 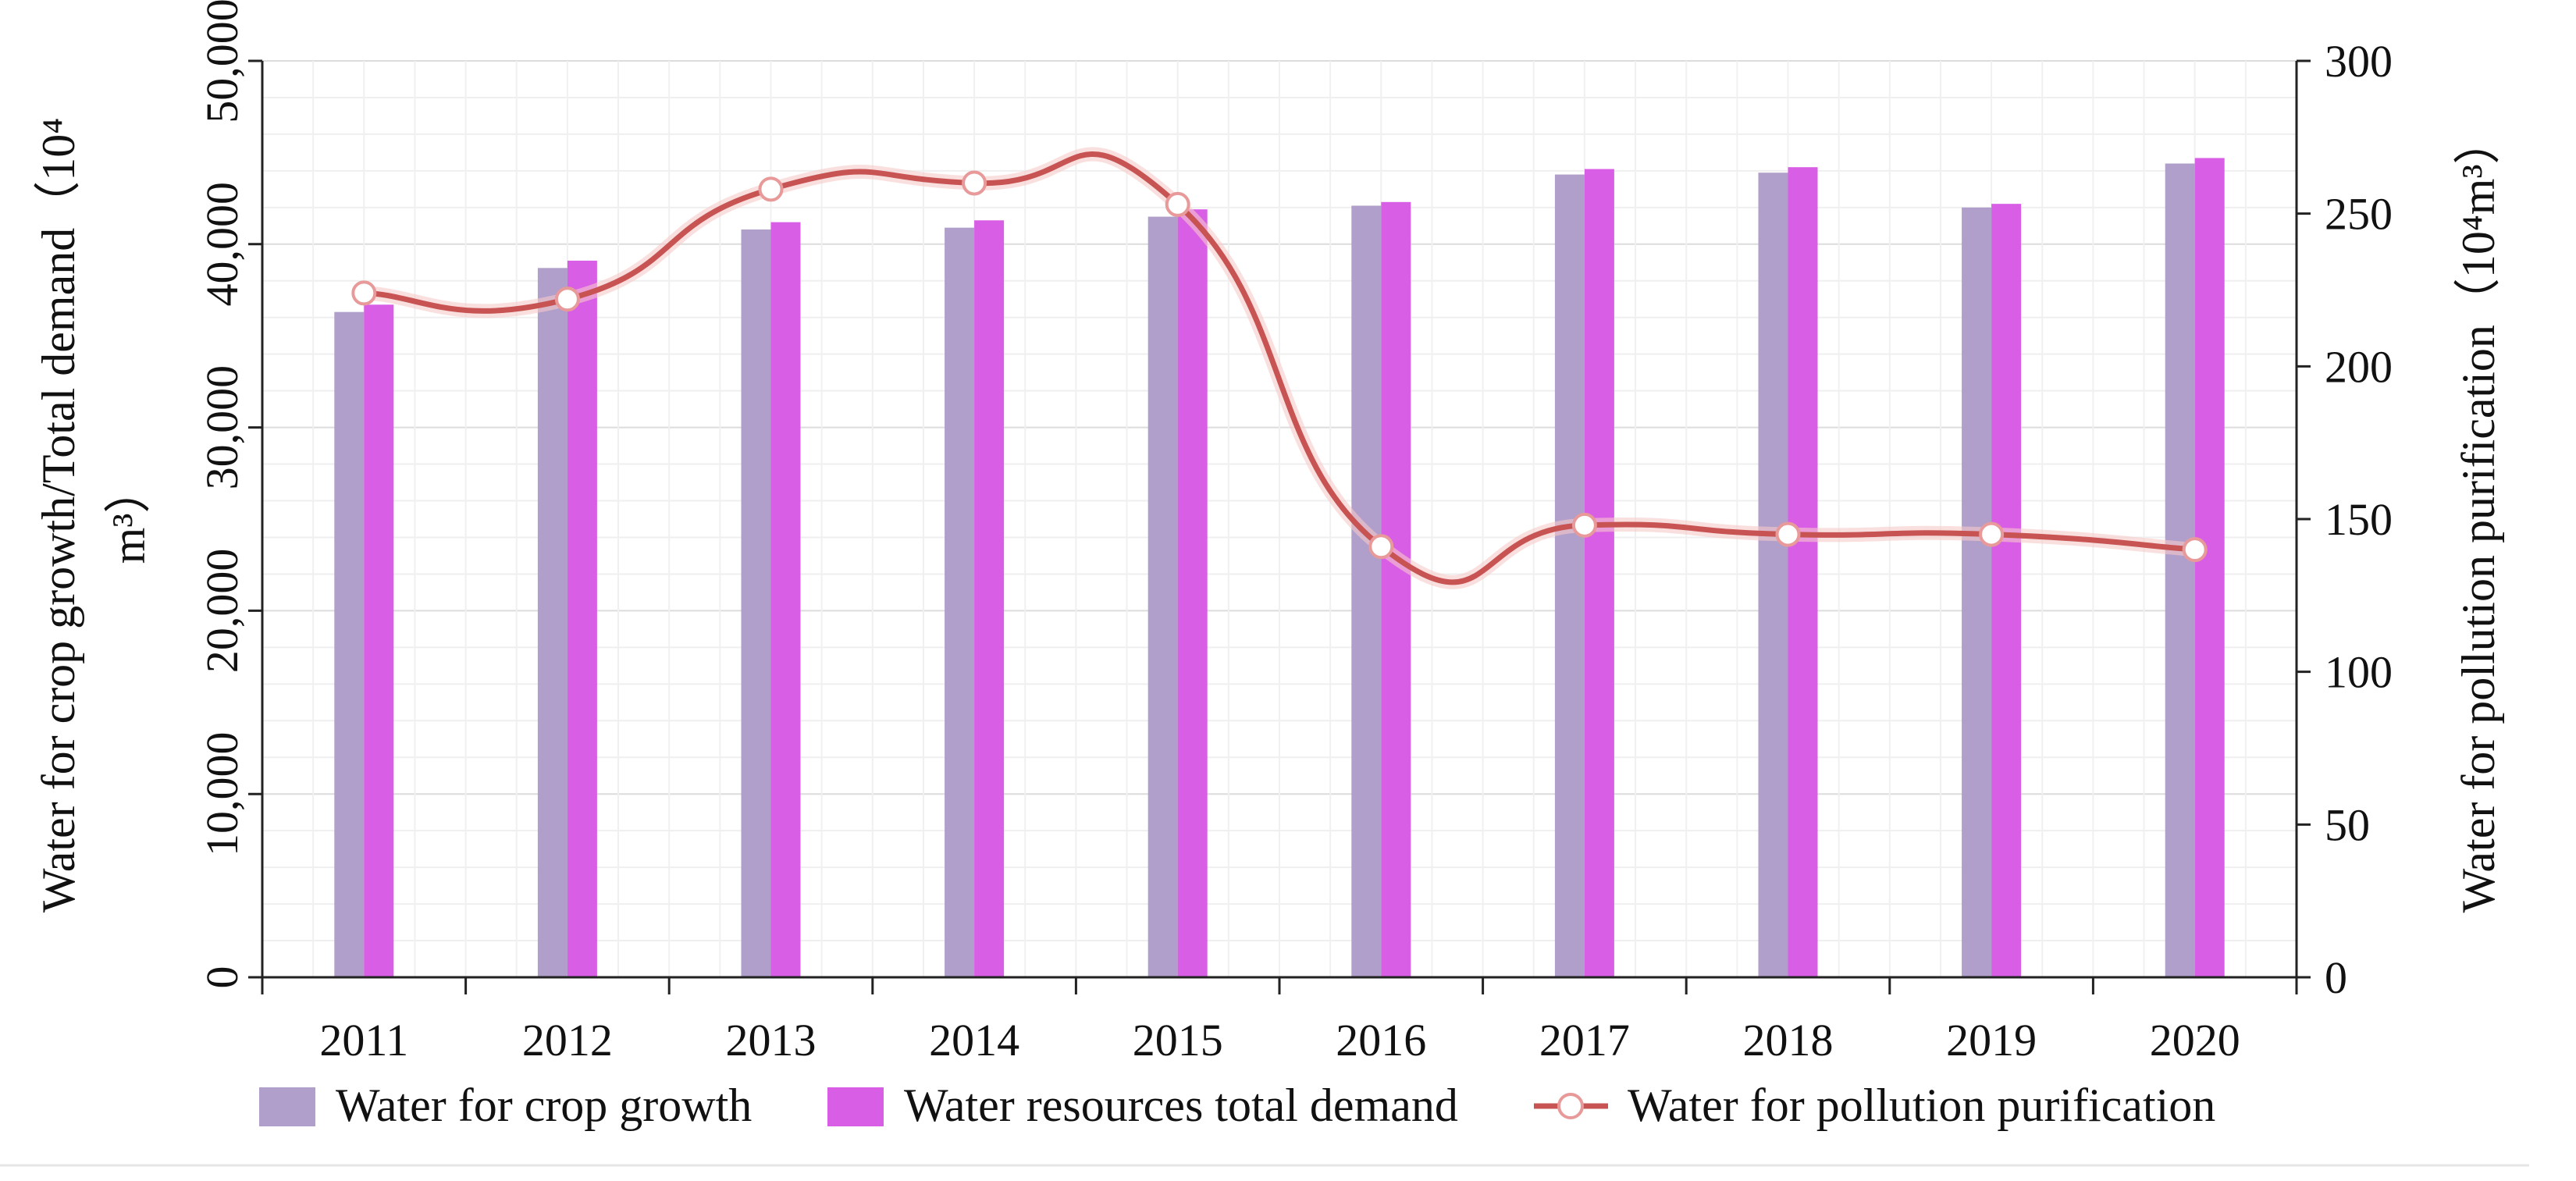 I want to click on x-tick-label: 2019, so click(x=1991, y=1040).